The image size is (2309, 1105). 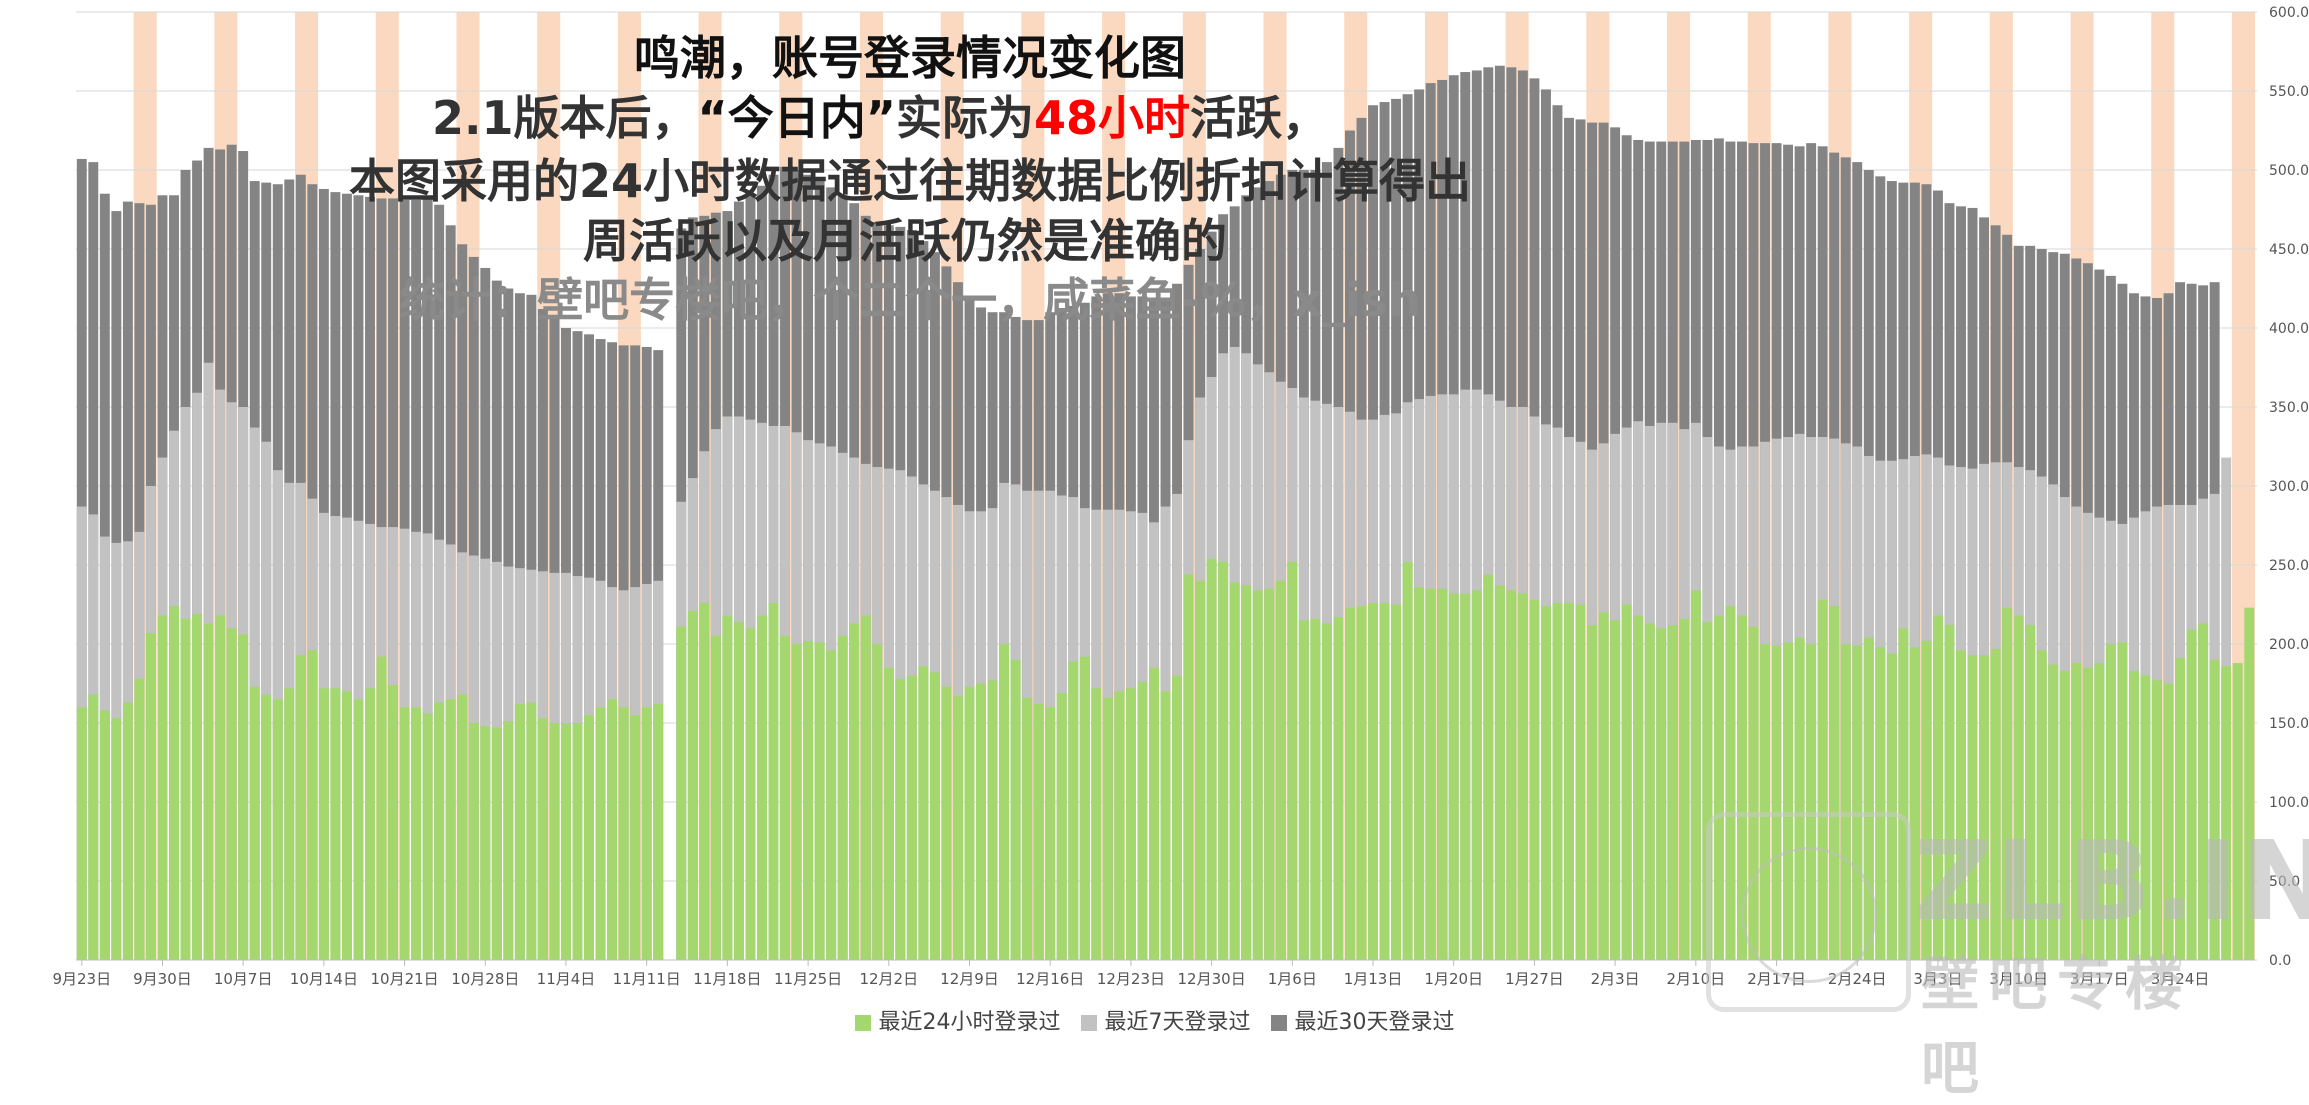 What do you see at coordinates (647, 979) in the screenshot?
I see `x-tick-label: 11月11日` at bounding box center [647, 979].